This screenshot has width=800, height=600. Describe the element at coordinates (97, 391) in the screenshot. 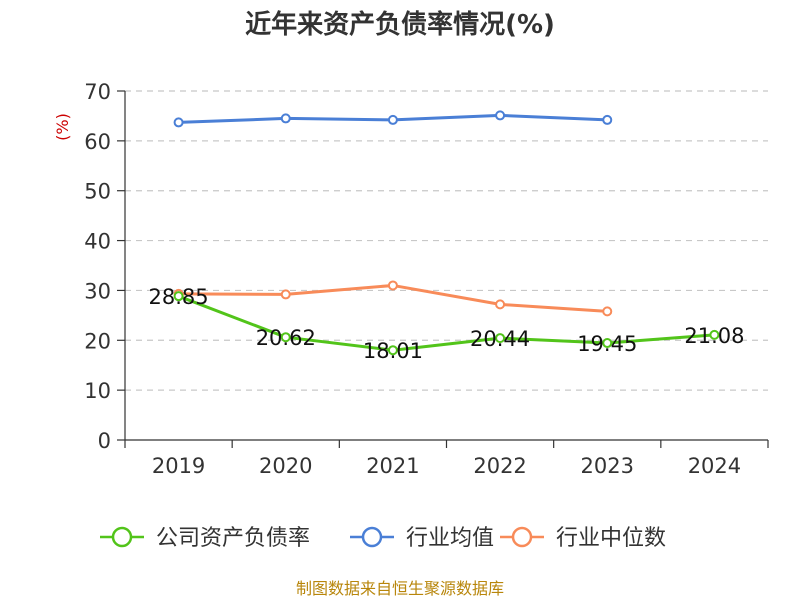

I see `y-tick-label: 10` at that location.